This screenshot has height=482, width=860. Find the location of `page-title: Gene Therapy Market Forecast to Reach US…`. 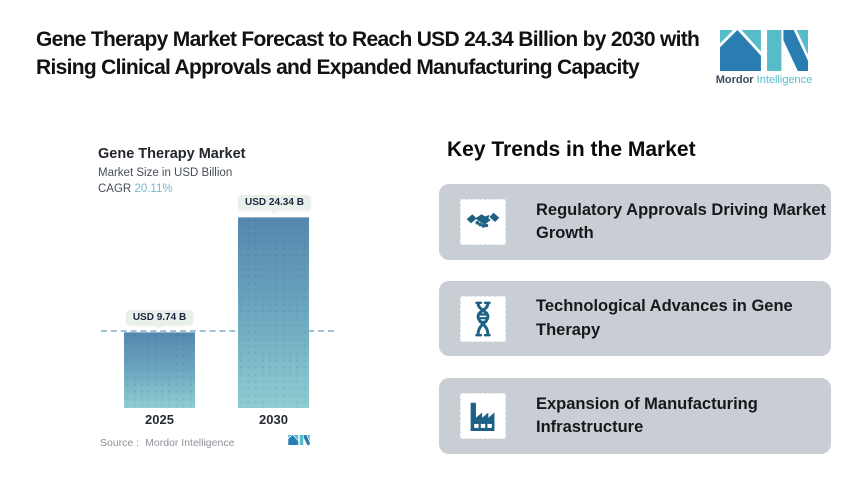

page-title: Gene Therapy Market Forecast to Reach US… is located at coordinates (368, 53).